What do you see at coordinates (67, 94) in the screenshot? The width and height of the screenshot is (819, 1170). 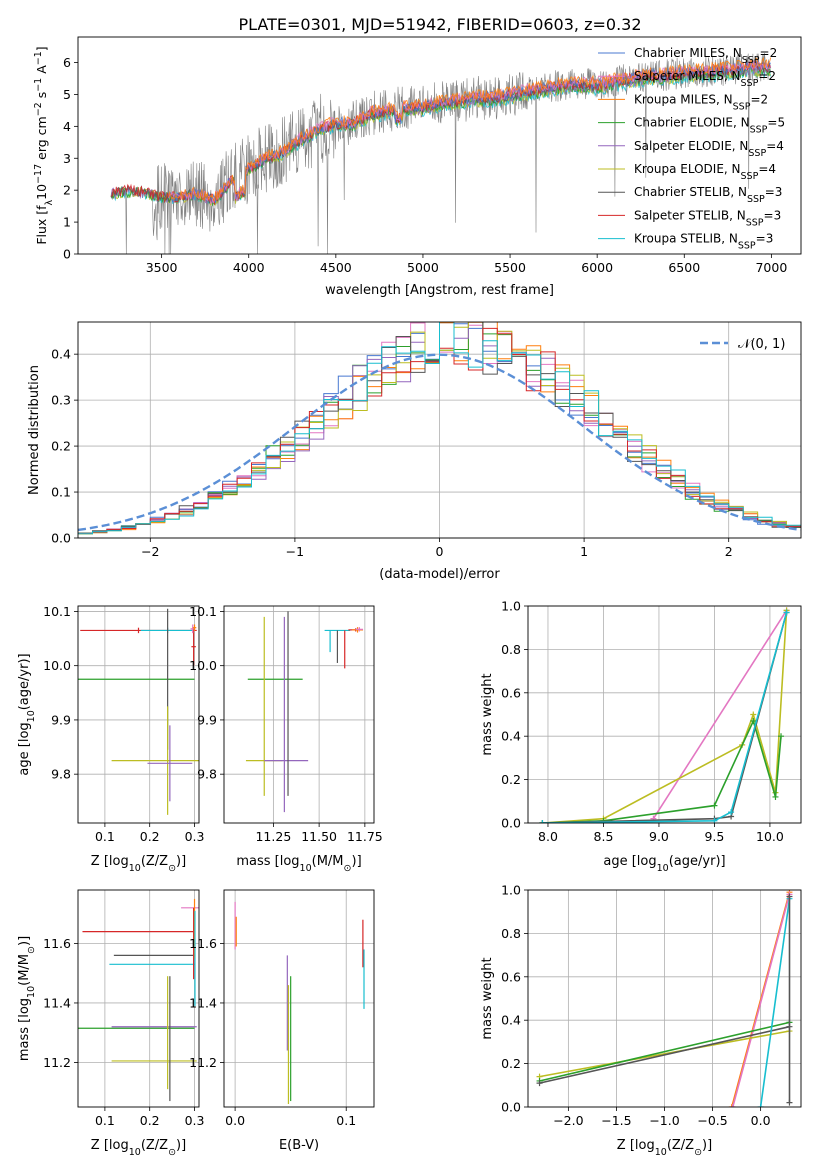 I see `y-tick-label: 5` at bounding box center [67, 94].